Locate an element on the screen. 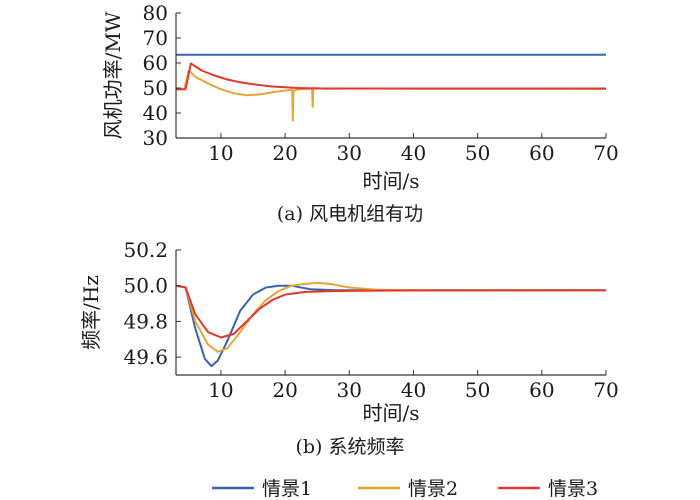  y-tick-label: 49.6 is located at coordinates (145, 357).